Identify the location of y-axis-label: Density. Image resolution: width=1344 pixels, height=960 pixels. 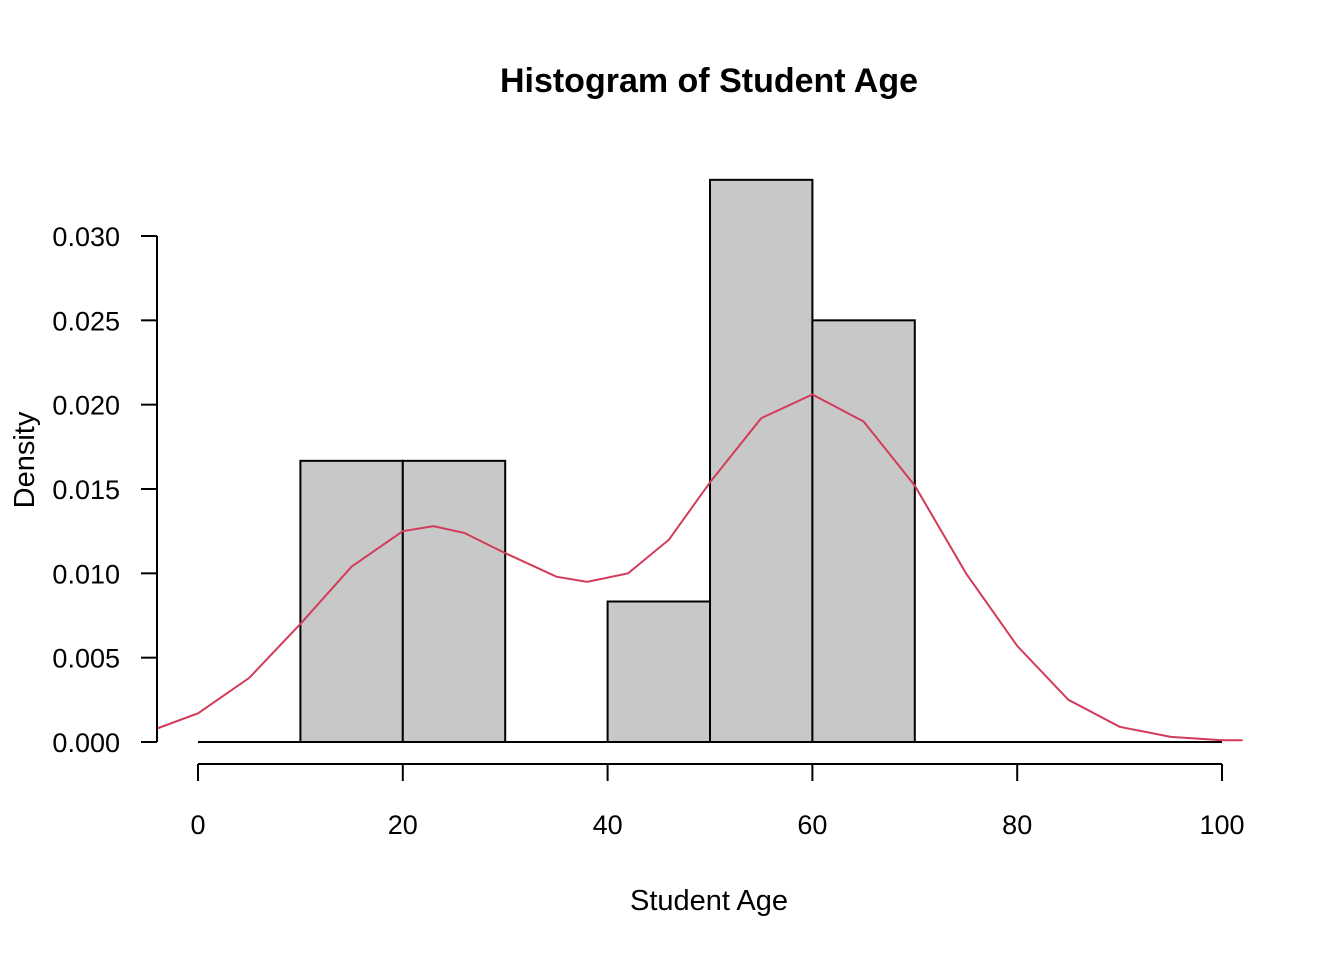
(25, 459).